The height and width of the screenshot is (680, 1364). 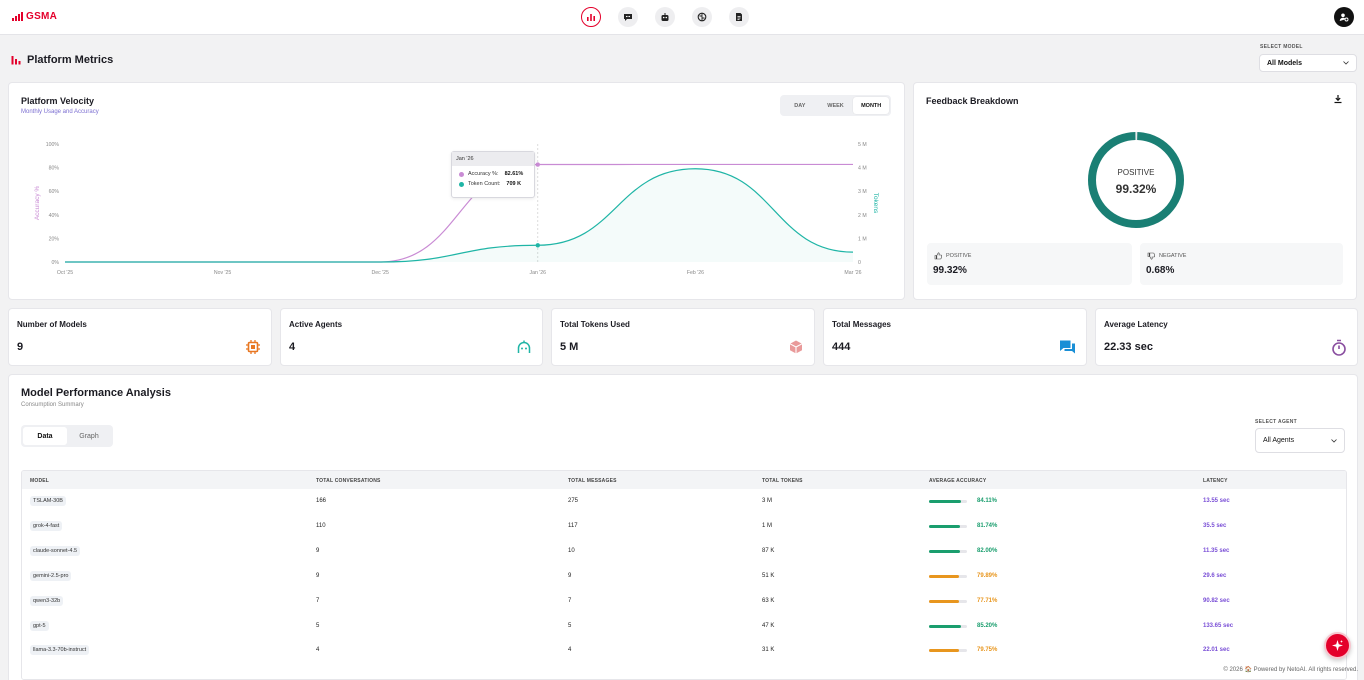 I want to click on stat-card-messages: Total Messages 444, so click(x=955, y=337).